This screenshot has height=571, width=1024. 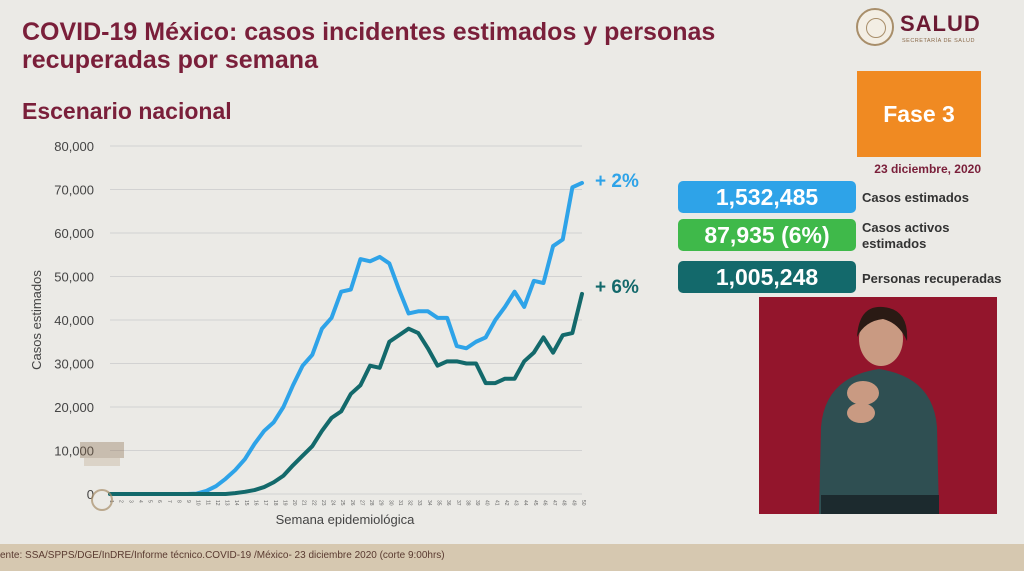 What do you see at coordinates (127, 111) in the screenshot?
I see `chart-subtitle: Escenario nacional` at bounding box center [127, 111].